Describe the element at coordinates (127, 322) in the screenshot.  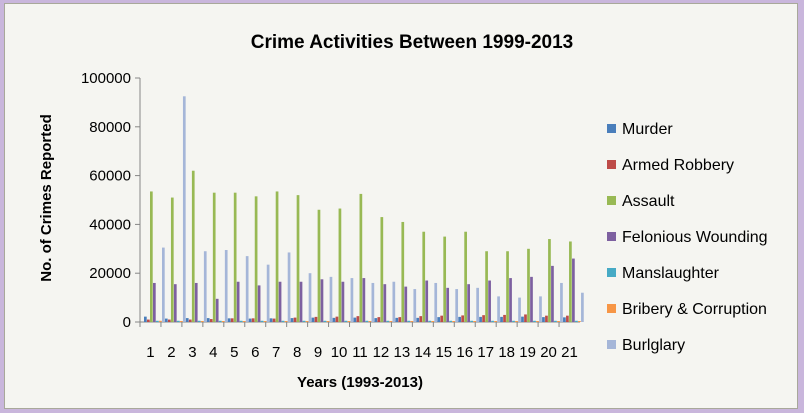
I see `y-tick-label: 0` at that location.